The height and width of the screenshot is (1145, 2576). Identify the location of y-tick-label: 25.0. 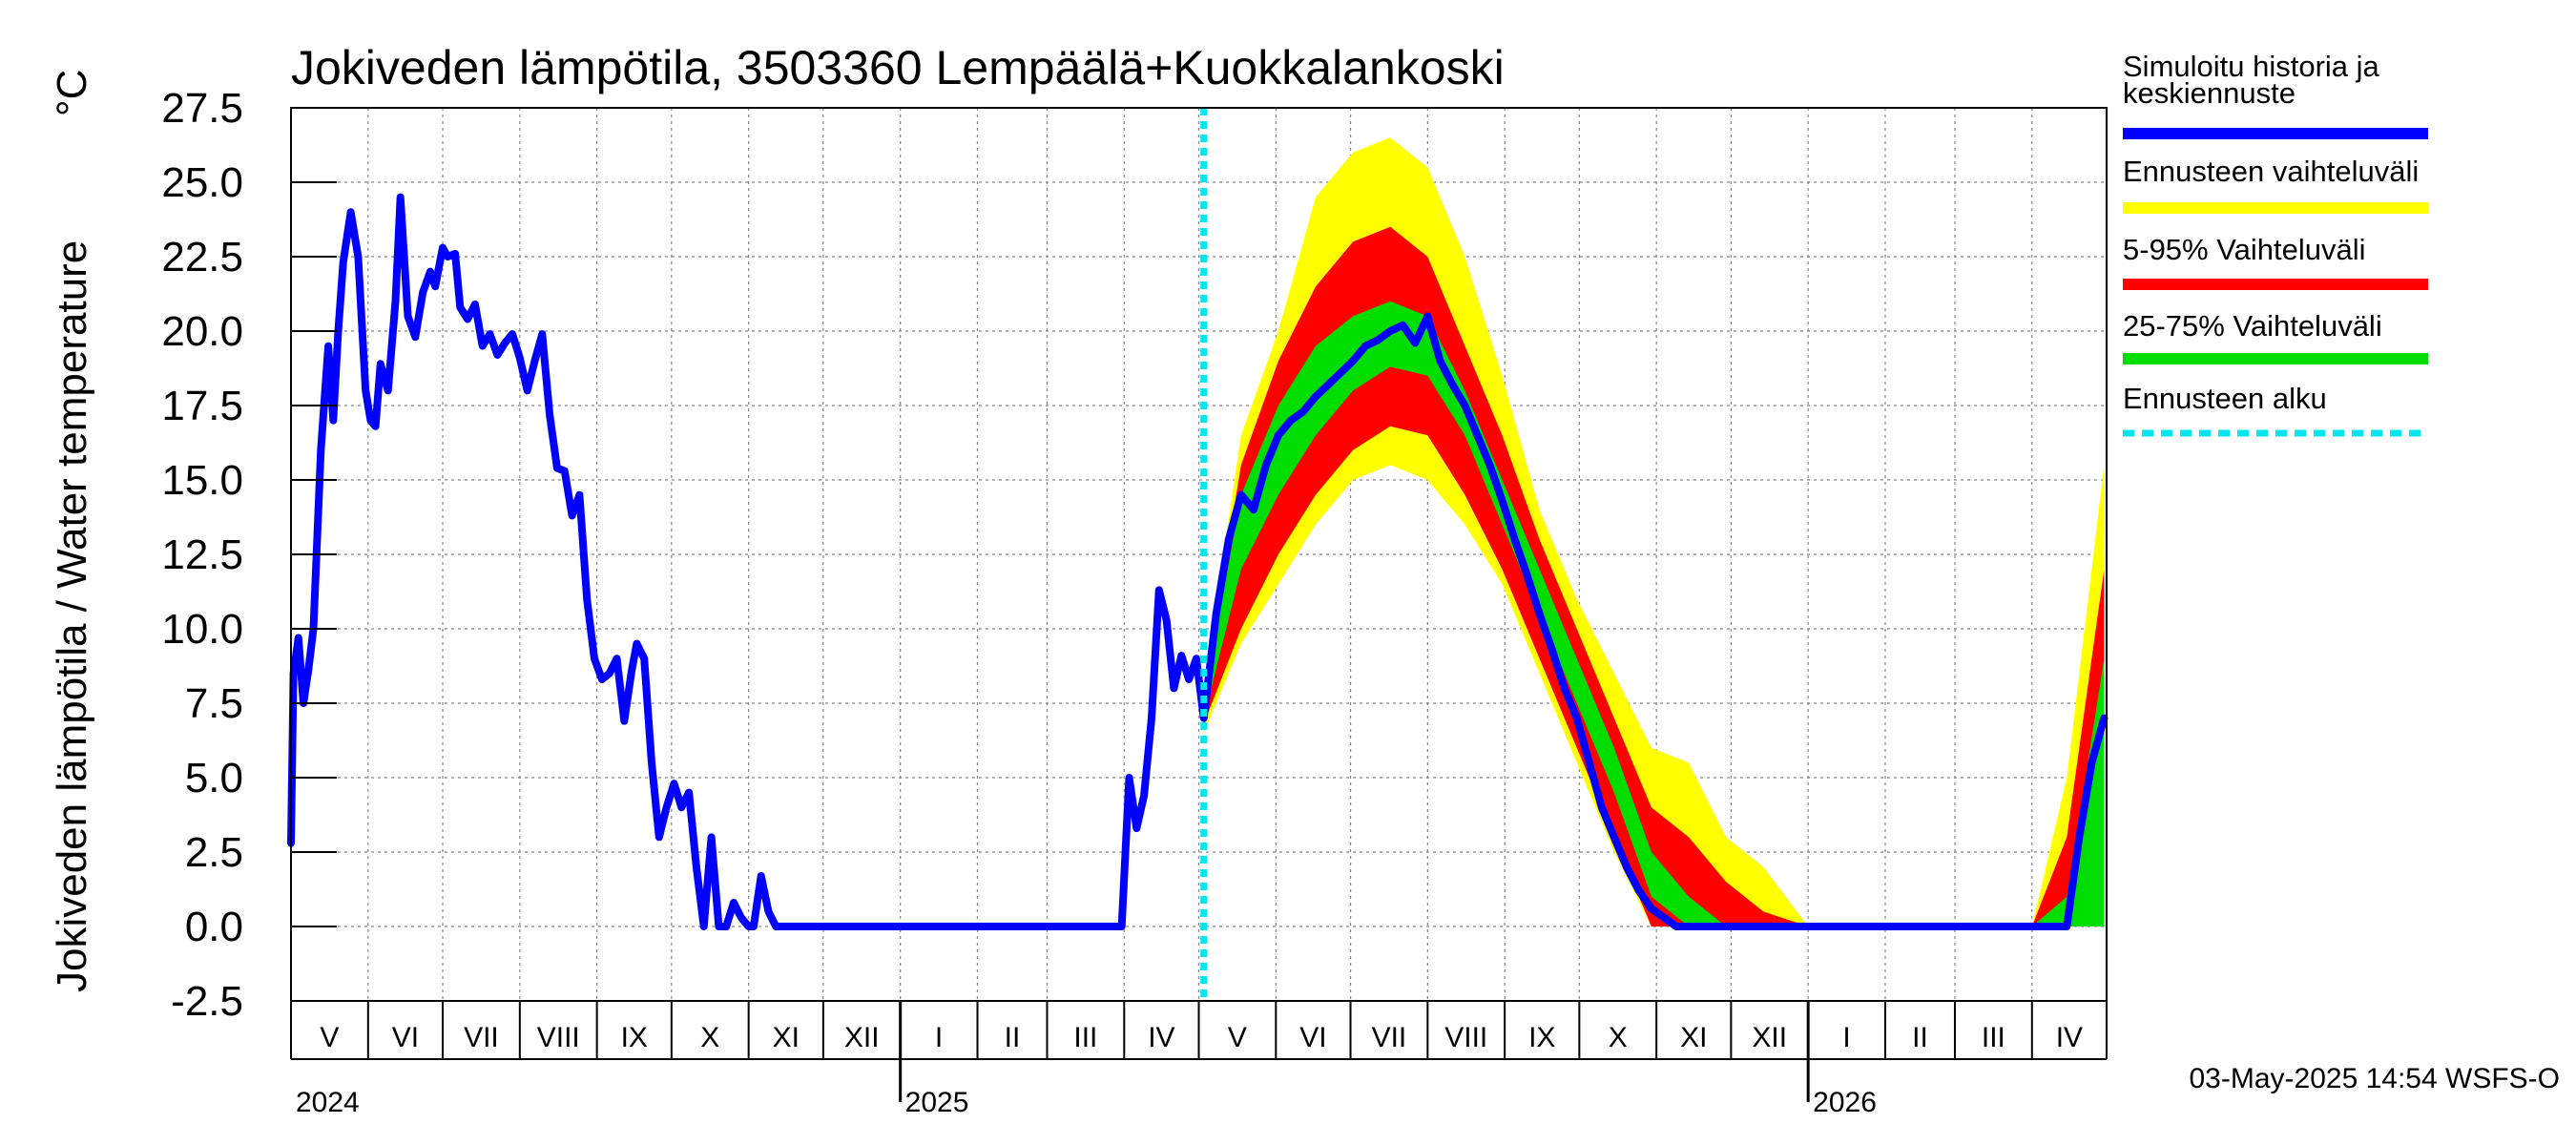
(202, 182).